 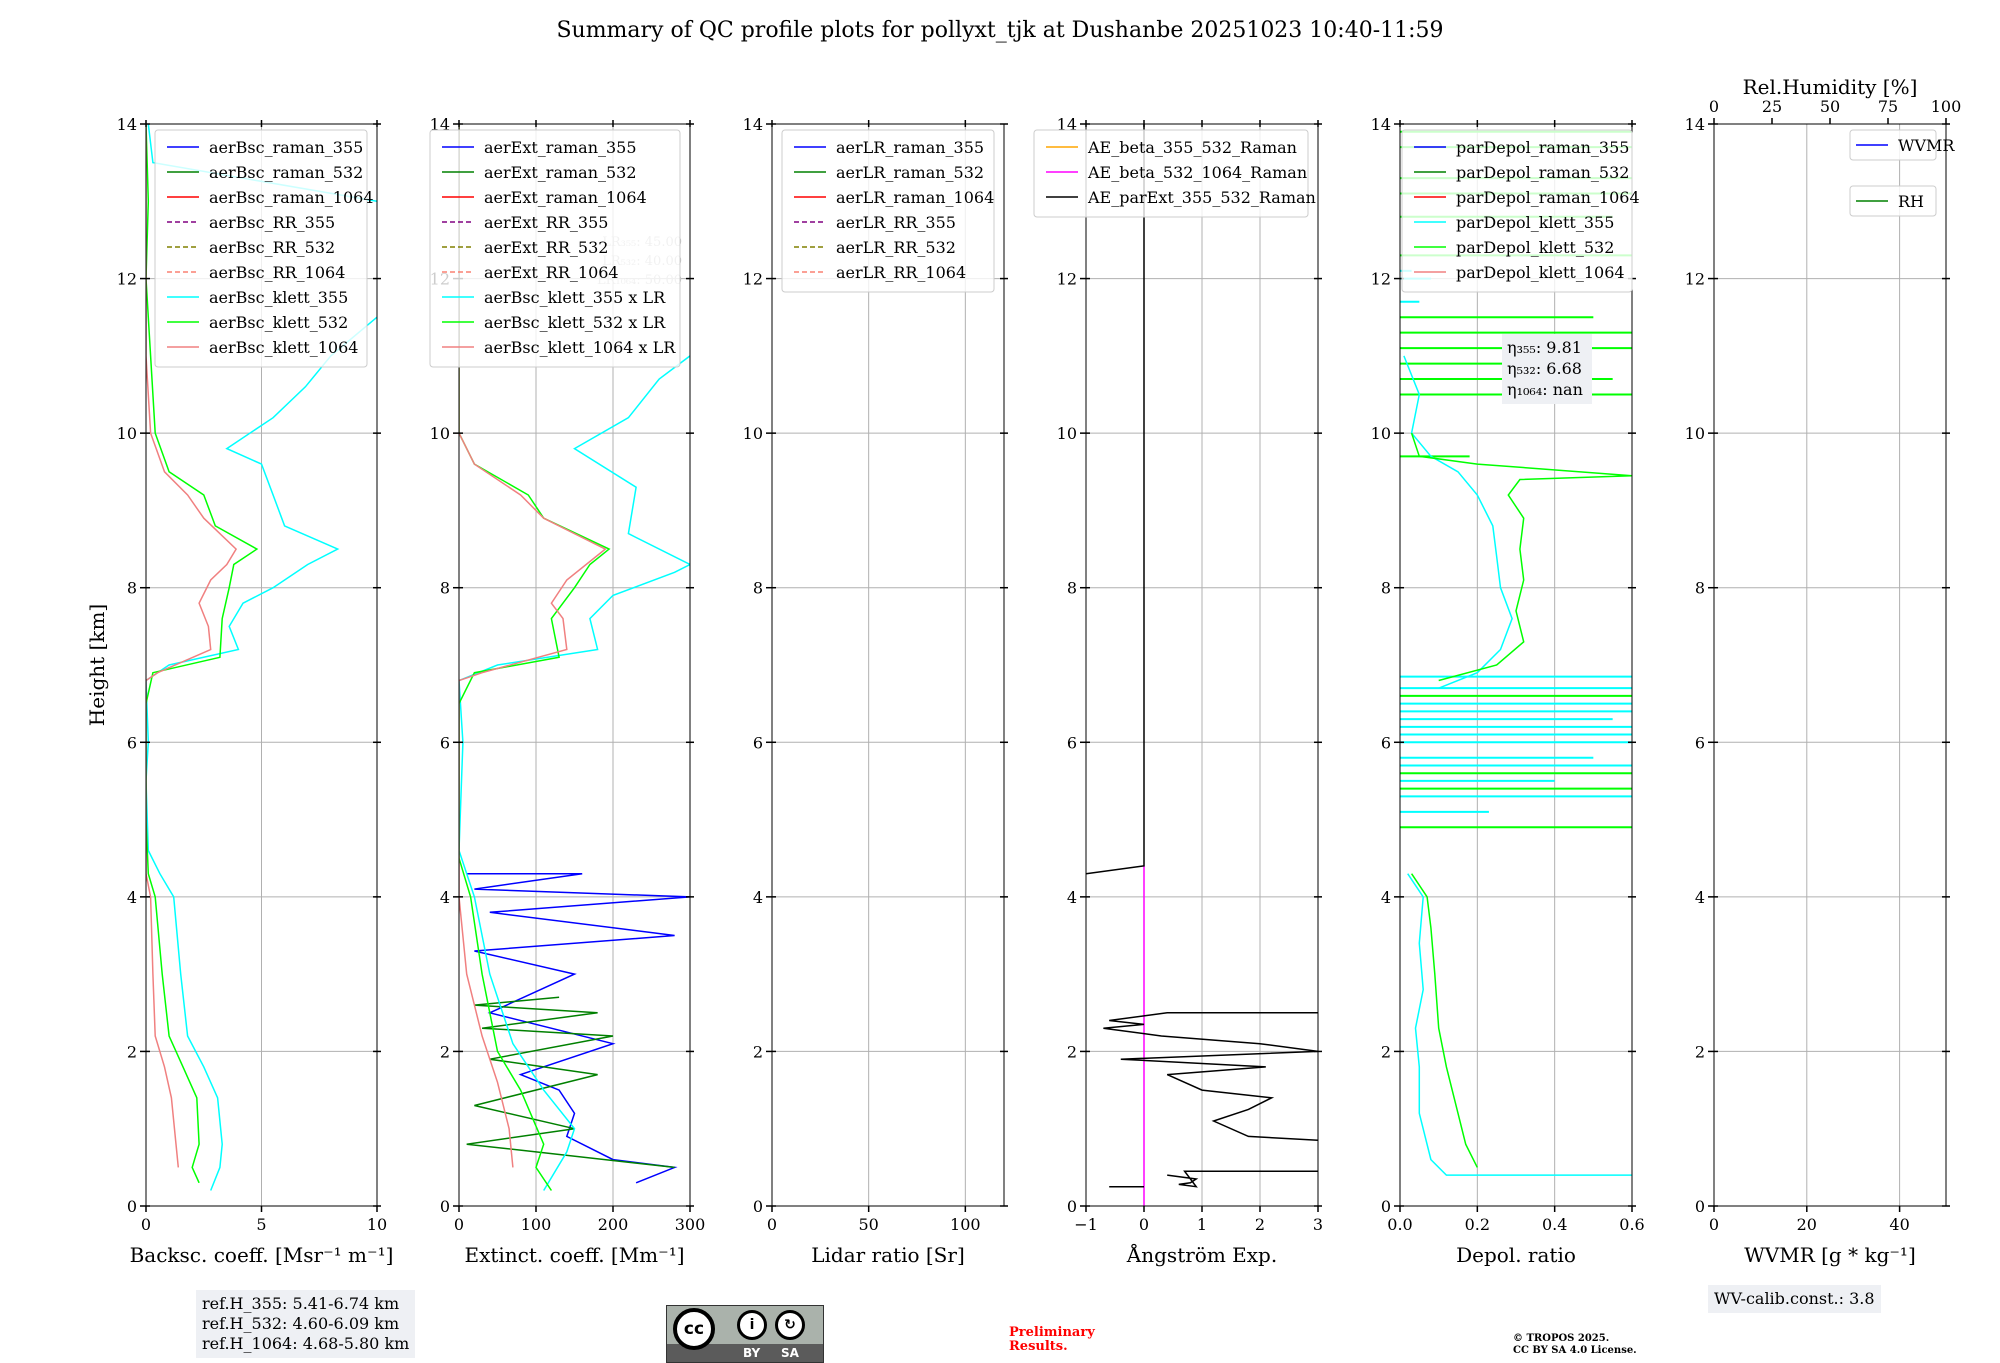 What do you see at coordinates (694, 1329) in the screenshot?
I see `cc-icon: cc` at bounding box center [694, 1329].